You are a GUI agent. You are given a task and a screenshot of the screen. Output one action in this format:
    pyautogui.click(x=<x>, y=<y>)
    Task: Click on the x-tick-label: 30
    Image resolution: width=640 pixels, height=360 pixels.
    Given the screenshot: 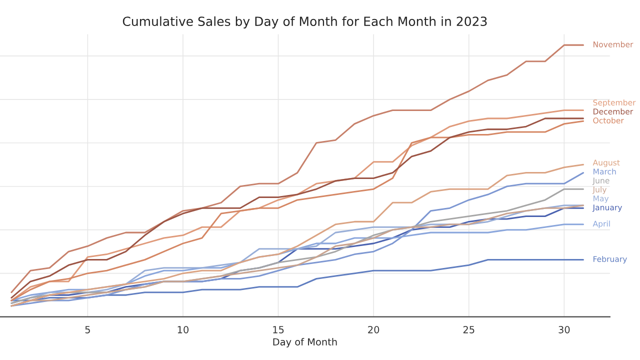 What is the action you would take?
    pyautogui.click(x=564, y=330)
    